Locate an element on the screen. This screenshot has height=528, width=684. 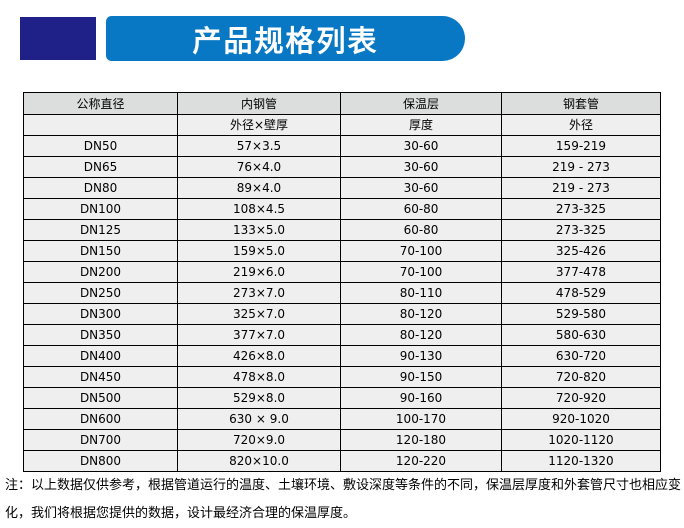
table-row: DN350 377×7.0 80-120 580-630 is located at coordinates (342, 335).